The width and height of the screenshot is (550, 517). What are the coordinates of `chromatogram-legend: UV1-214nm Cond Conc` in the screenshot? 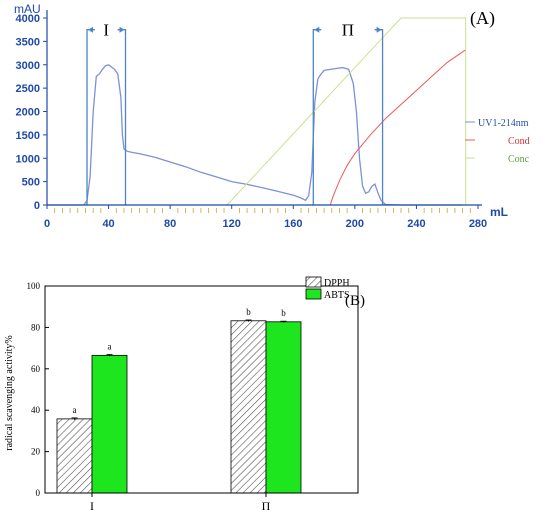 It's located at (497, 141).